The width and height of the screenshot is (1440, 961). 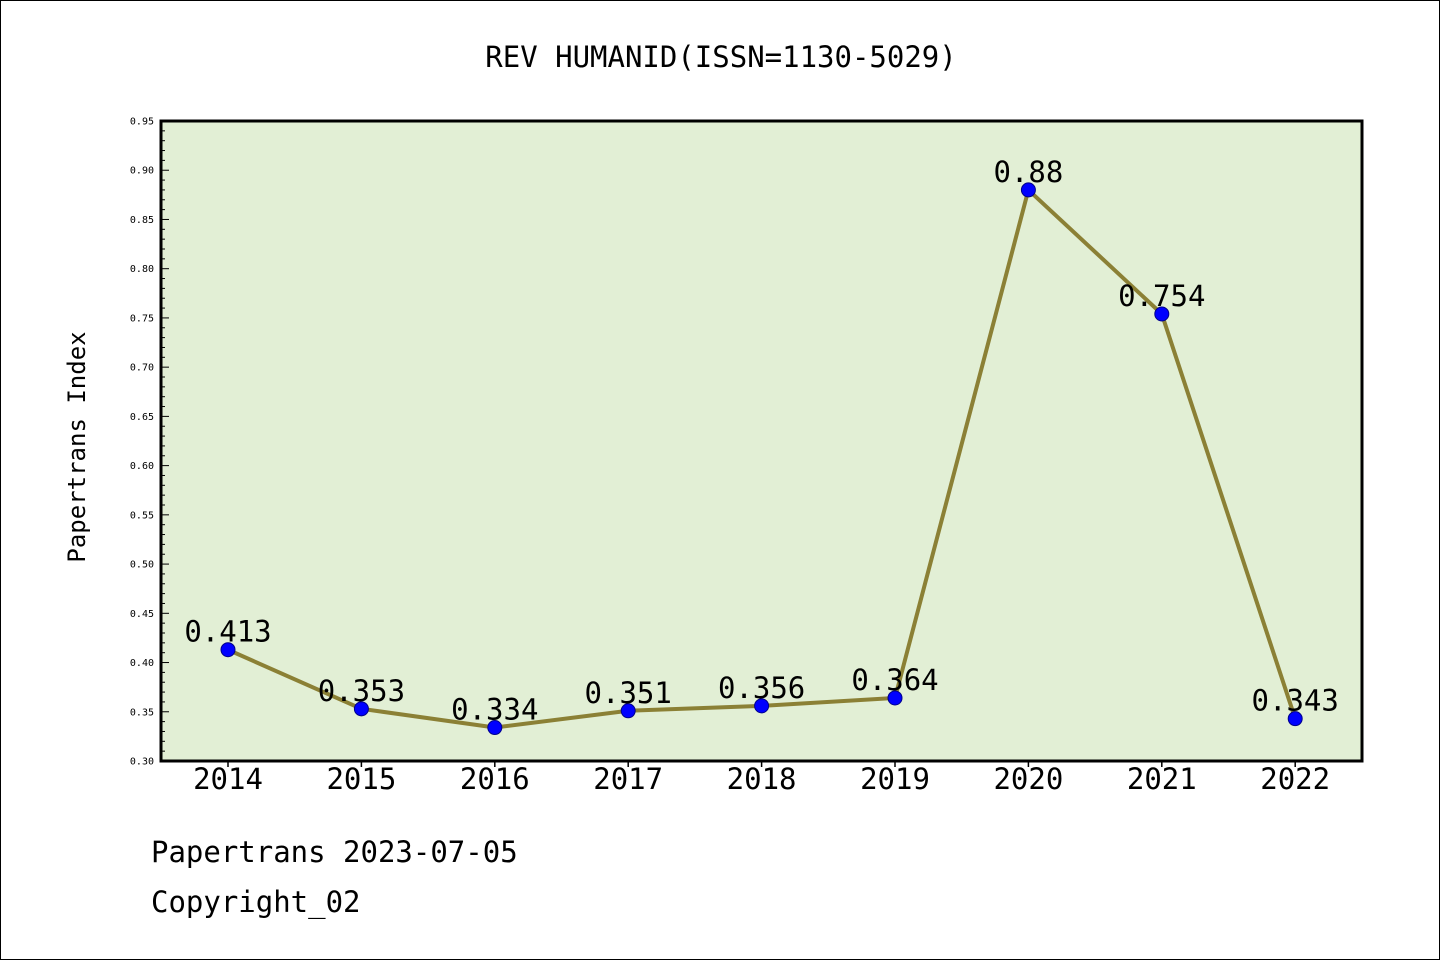 I want to click on footer-copyright: Copyright_02, so click(x=256, y=902).